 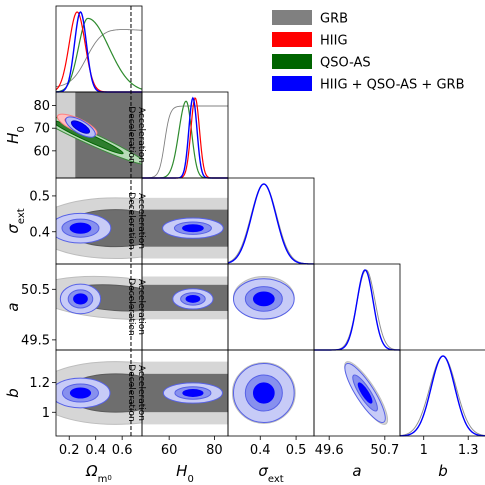 I want to click on joint-a-marginal, so click(x=357, y=310).